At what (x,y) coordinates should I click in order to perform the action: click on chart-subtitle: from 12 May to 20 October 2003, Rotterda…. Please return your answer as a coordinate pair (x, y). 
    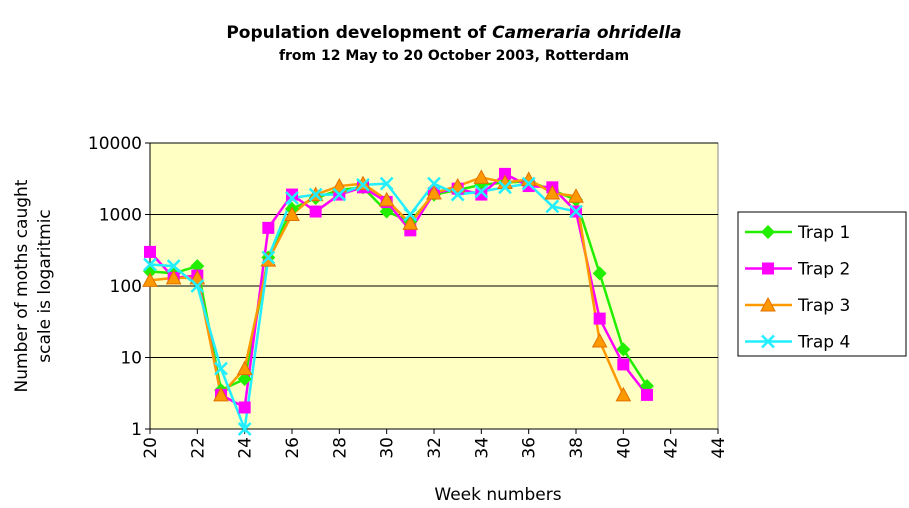
    Looking at the image, I should click on (454, 56).